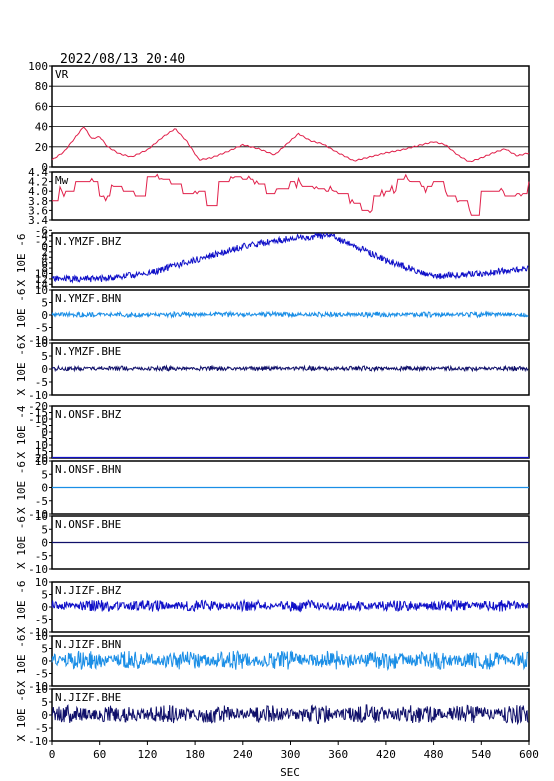 Image resolution: width=554 pixels, height=781 pixels. I want to click on panel-label: N.JIZF.BHE, so click(88, 697).